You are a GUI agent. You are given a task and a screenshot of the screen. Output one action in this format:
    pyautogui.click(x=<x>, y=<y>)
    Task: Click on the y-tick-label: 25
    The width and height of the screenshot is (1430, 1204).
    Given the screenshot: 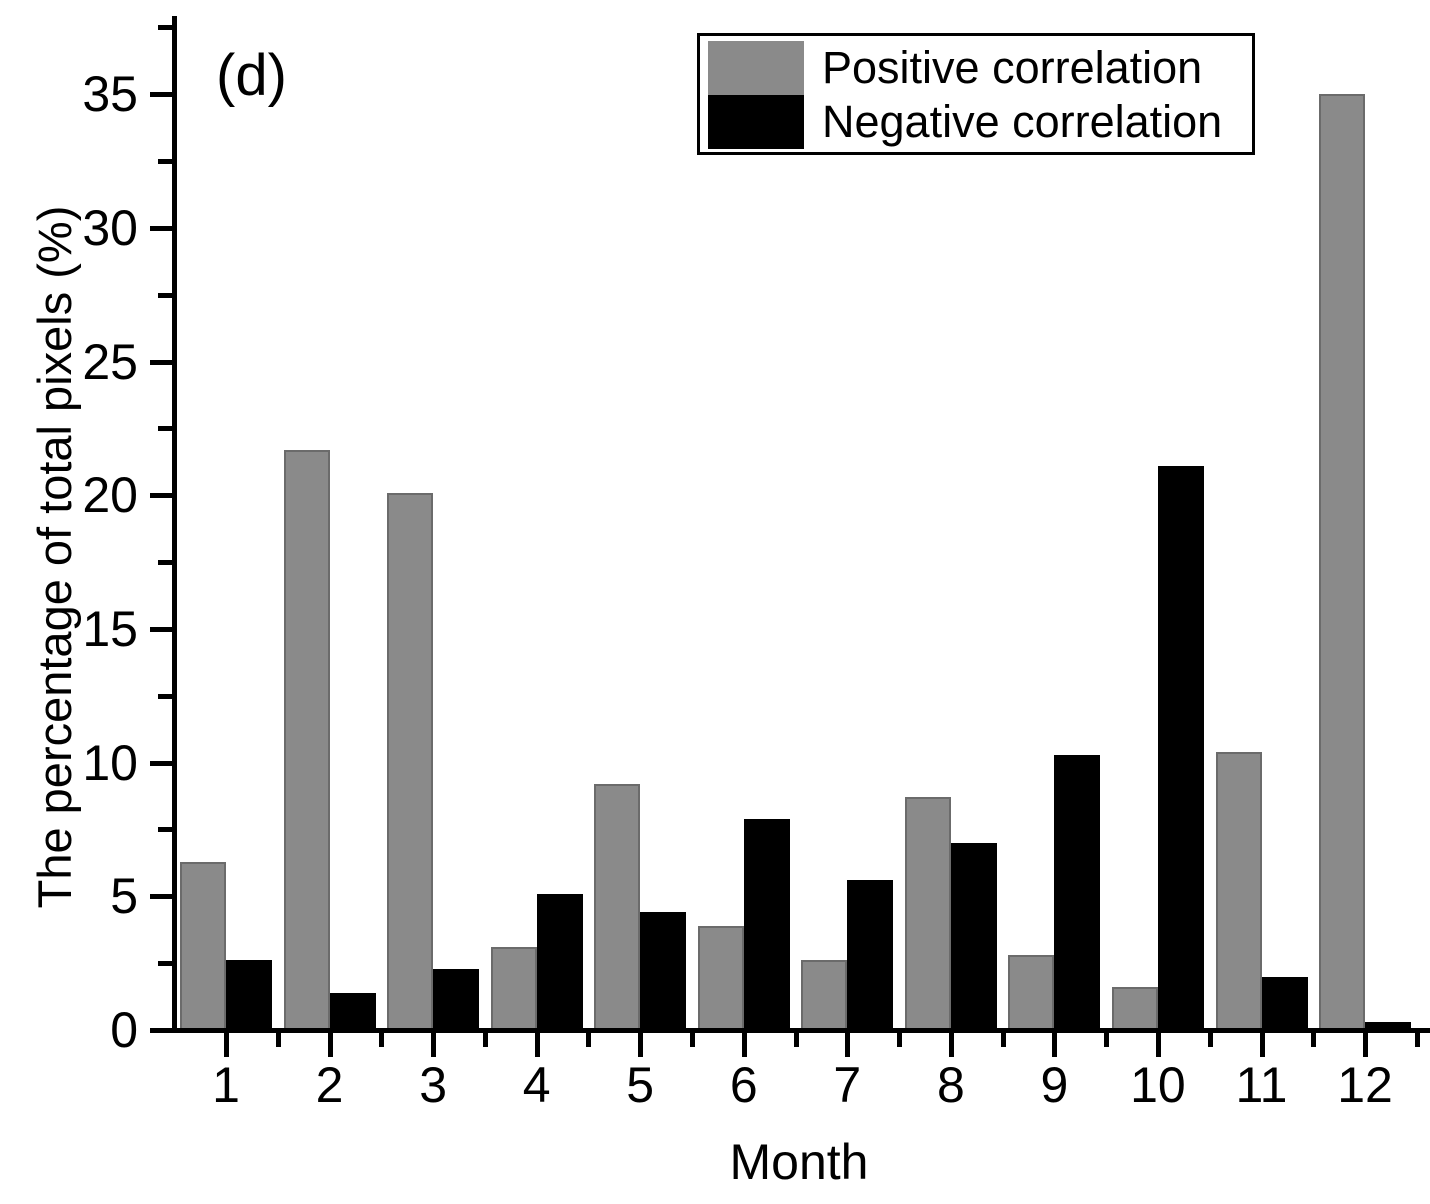 What is the action you would take?
    pyautogui.click(x=110, y=361)
    